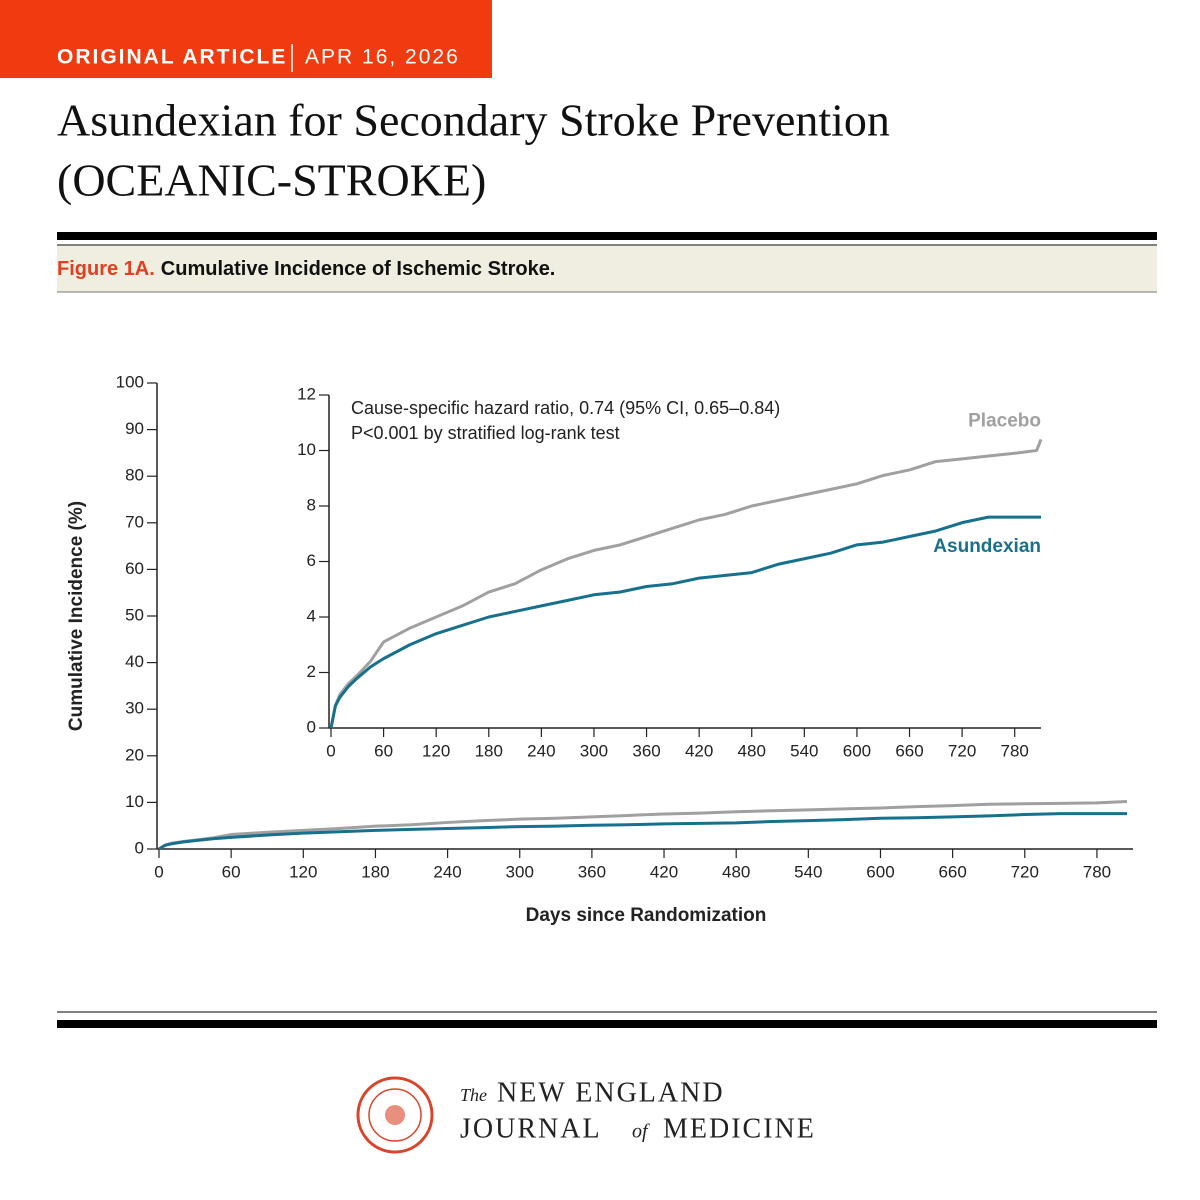 The width and height of the screenshot is (1200, 1200). I want to click on caption-text: Cumulative Incidence of Ischemic Stroke., so click(358, 269).